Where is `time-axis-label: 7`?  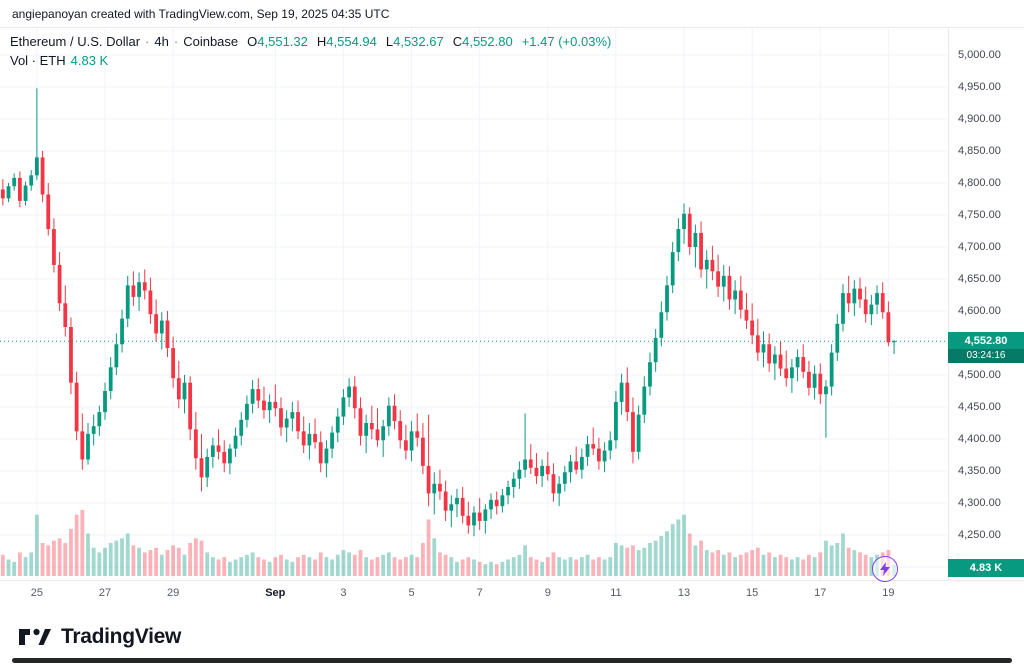
time-axis-label: 7 is located at coordinates (479, 593).